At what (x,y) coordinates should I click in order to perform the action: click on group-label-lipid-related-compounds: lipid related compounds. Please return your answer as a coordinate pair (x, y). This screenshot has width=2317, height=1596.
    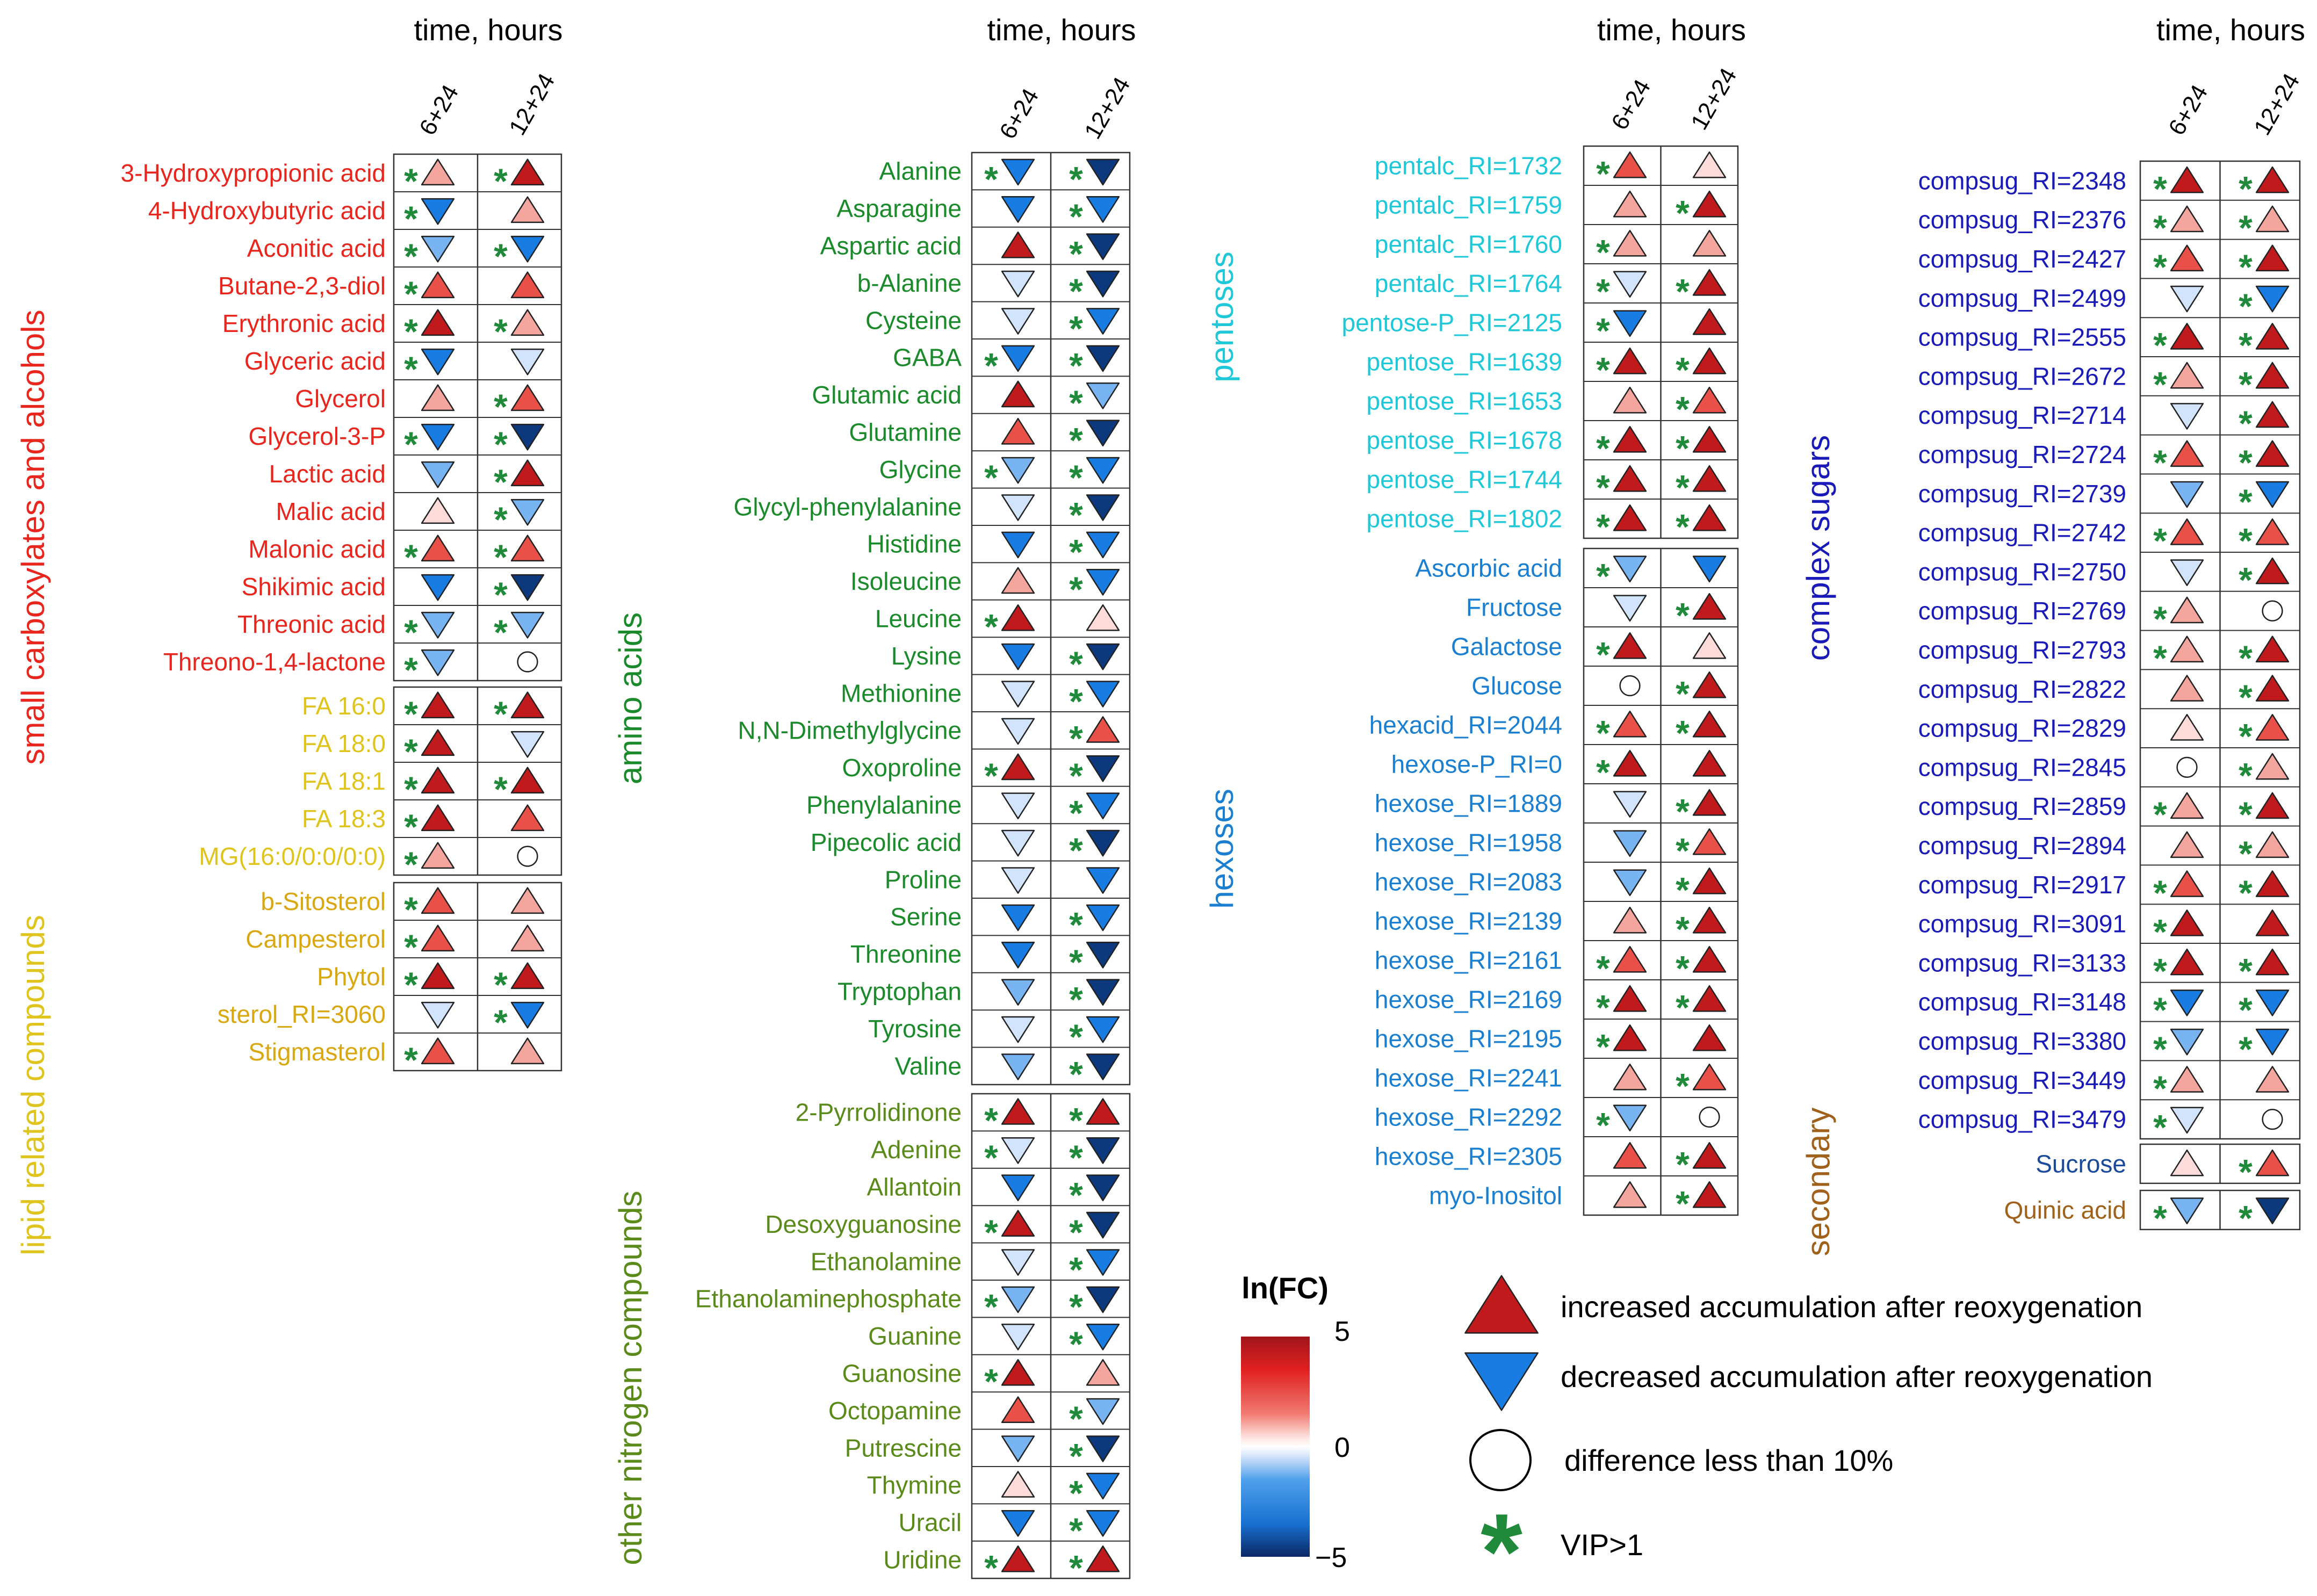
    Looking at the image, I should click on (33, 1085).